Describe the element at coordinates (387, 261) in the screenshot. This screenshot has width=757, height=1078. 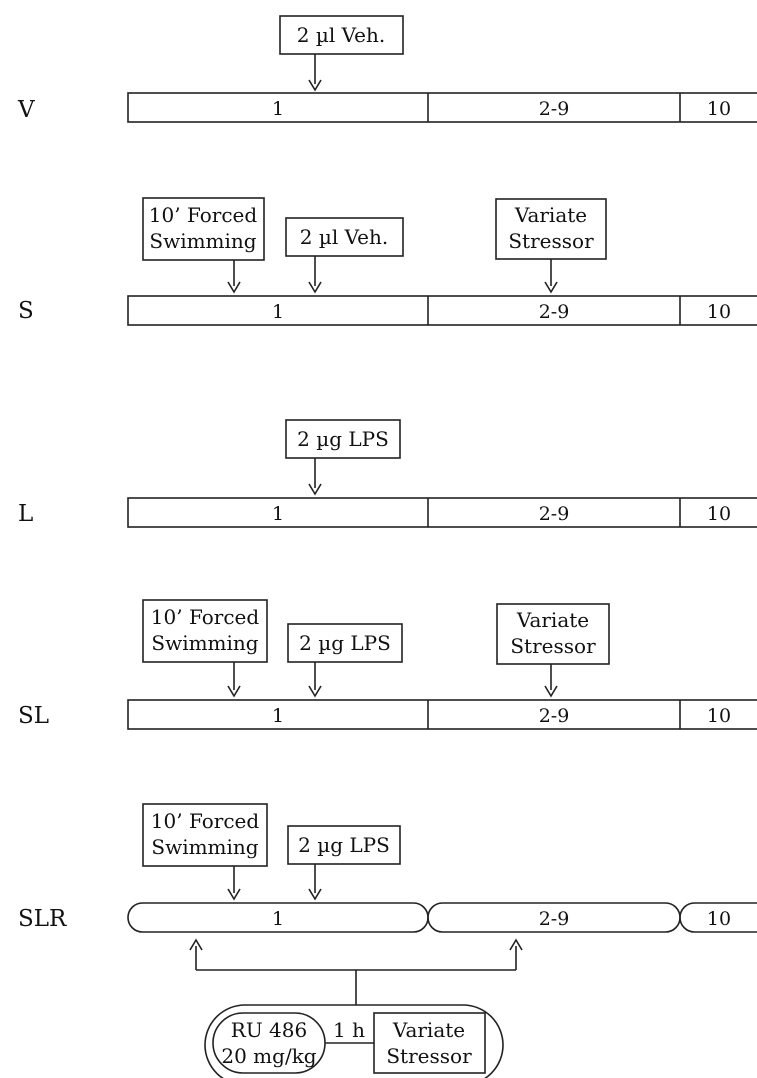
I see `group-s: S 1 2-9 10 10’ Forced Swimming 2 µl Veh.` at that location.